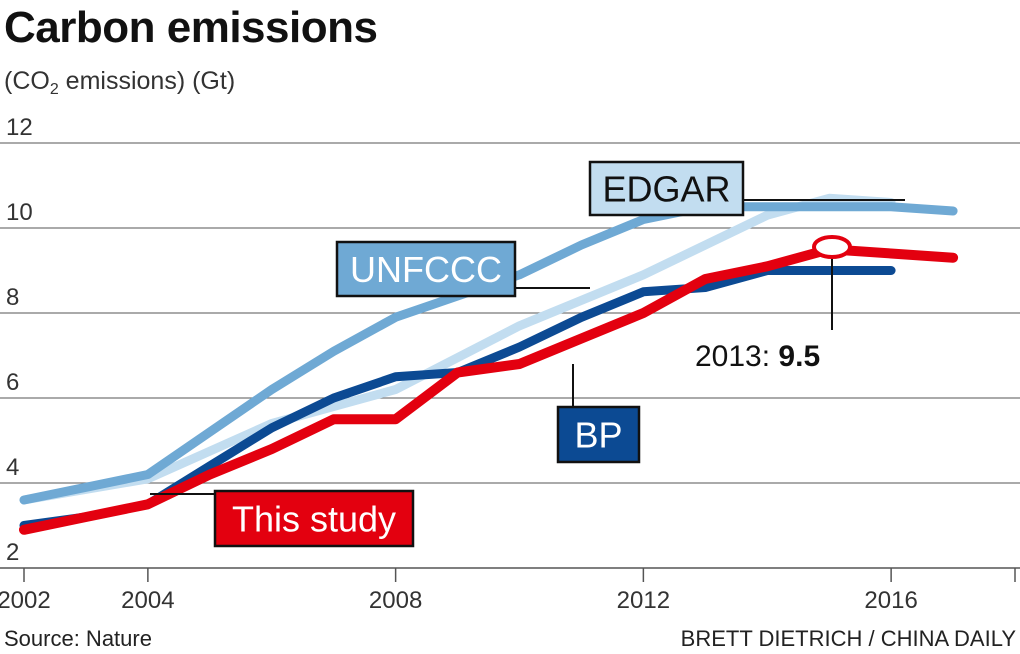  I want to click on legend-label-edgar: EDGAR, so click(666, 189).